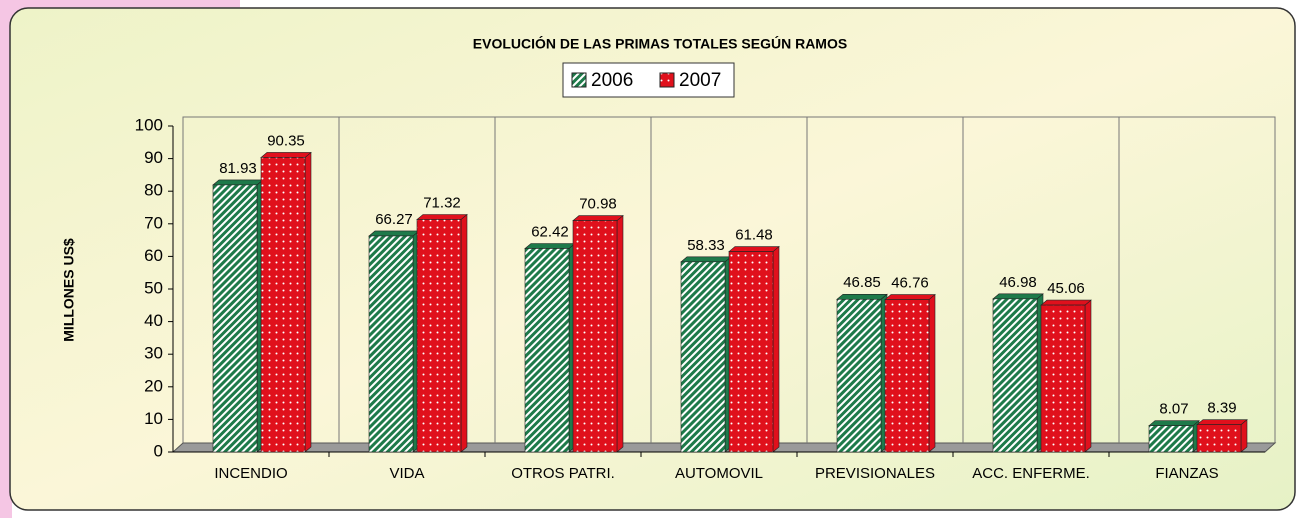 This screenshot has height=518, width=1302. What do you see at coordinates (149, 124) in the screenshot?
I see `y-tick-label: 100` at bounding box center [149, 124].